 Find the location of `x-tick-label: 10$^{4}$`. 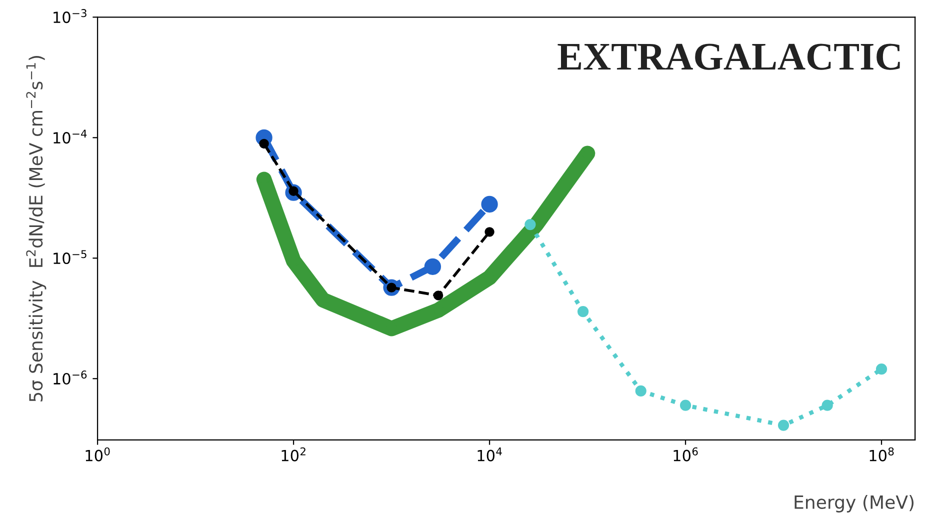

x-tick-label: 10$^{4}$ is located at coordinates (490, 455).